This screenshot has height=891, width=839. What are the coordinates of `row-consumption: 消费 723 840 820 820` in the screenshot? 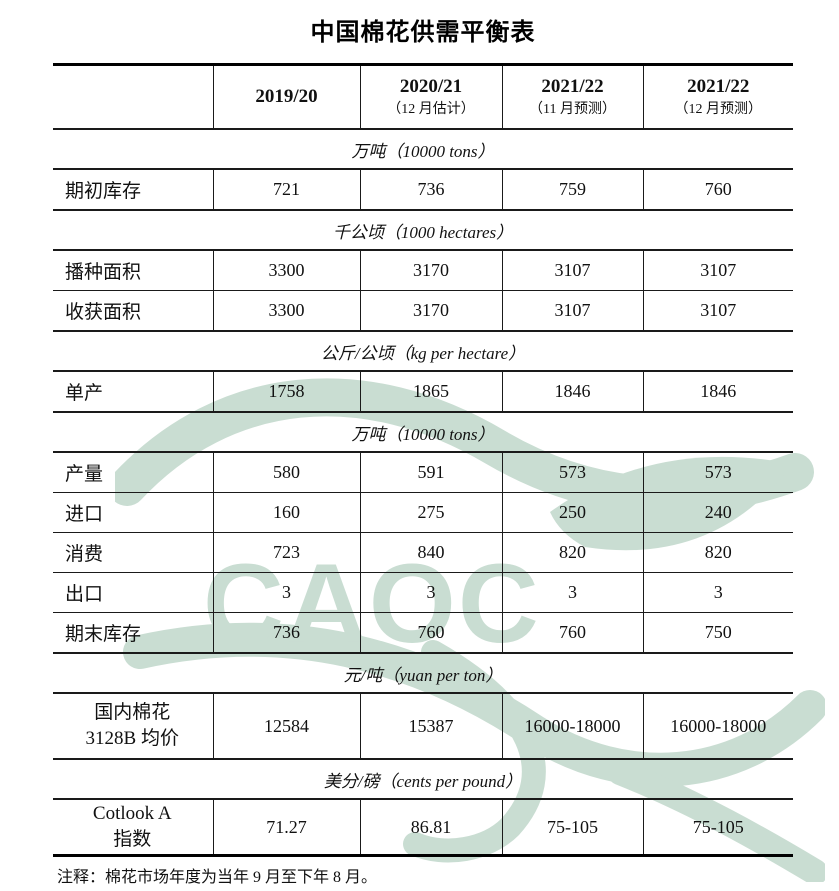 It's located at (423, 552).